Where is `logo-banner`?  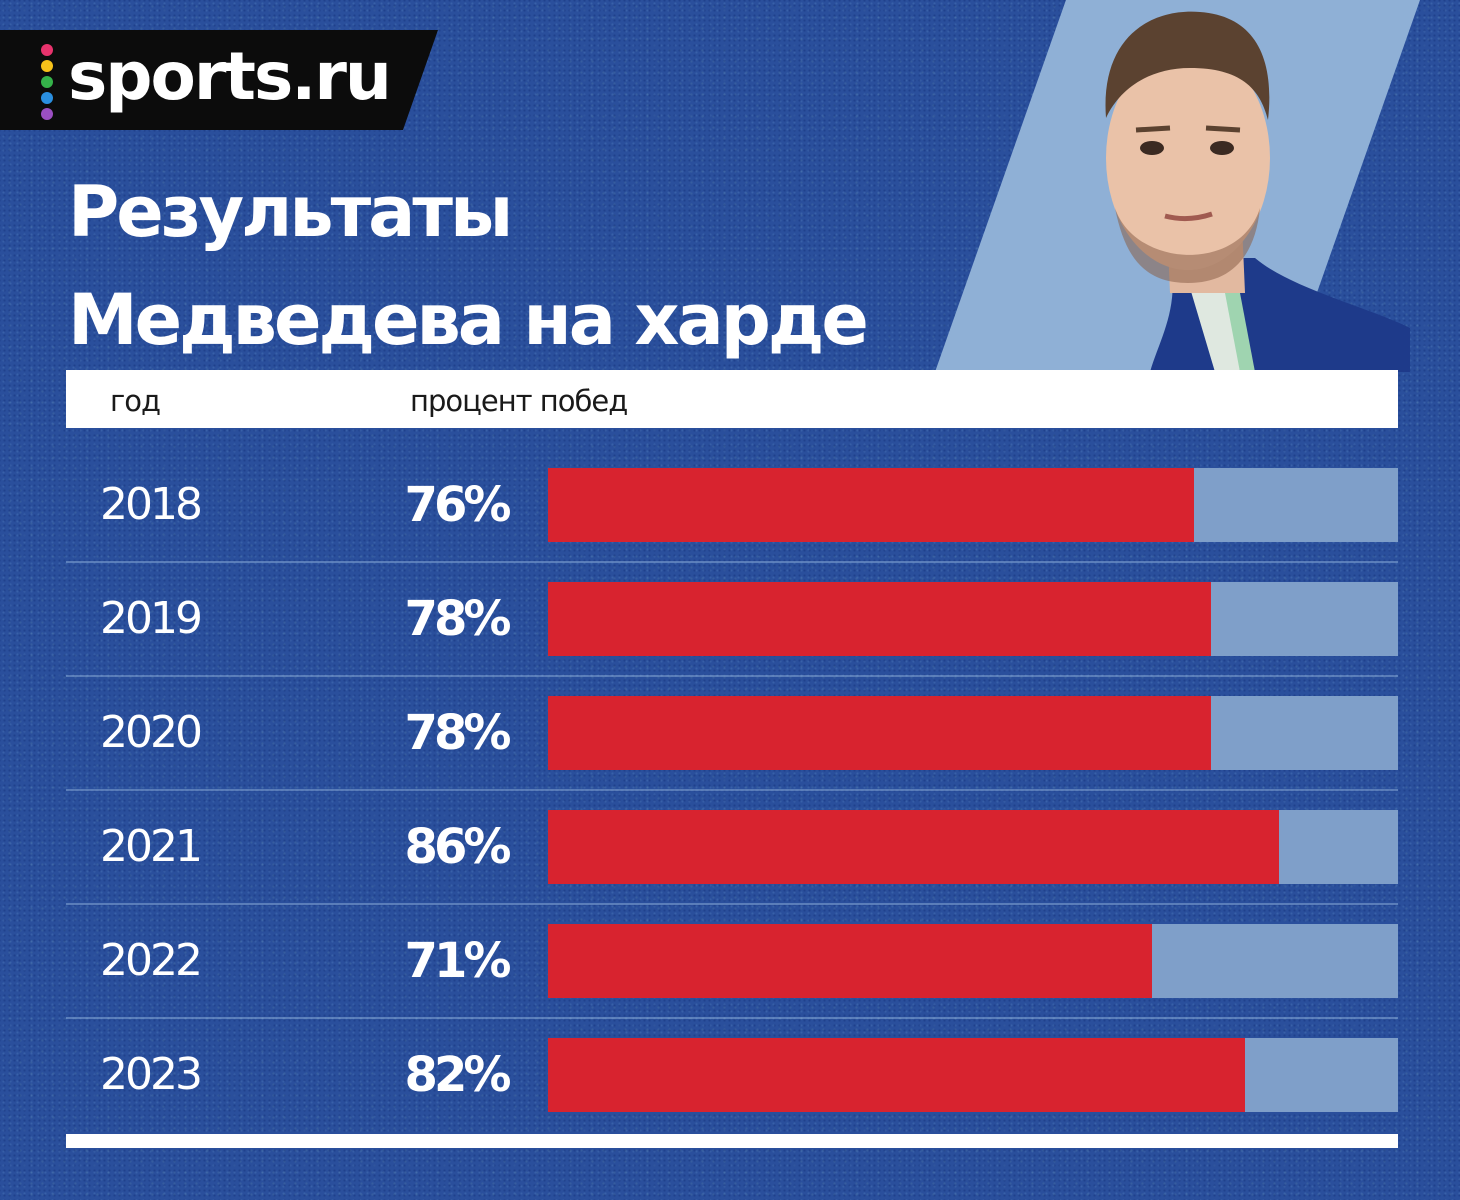 logo-banner is located at coordinates (219, 80).